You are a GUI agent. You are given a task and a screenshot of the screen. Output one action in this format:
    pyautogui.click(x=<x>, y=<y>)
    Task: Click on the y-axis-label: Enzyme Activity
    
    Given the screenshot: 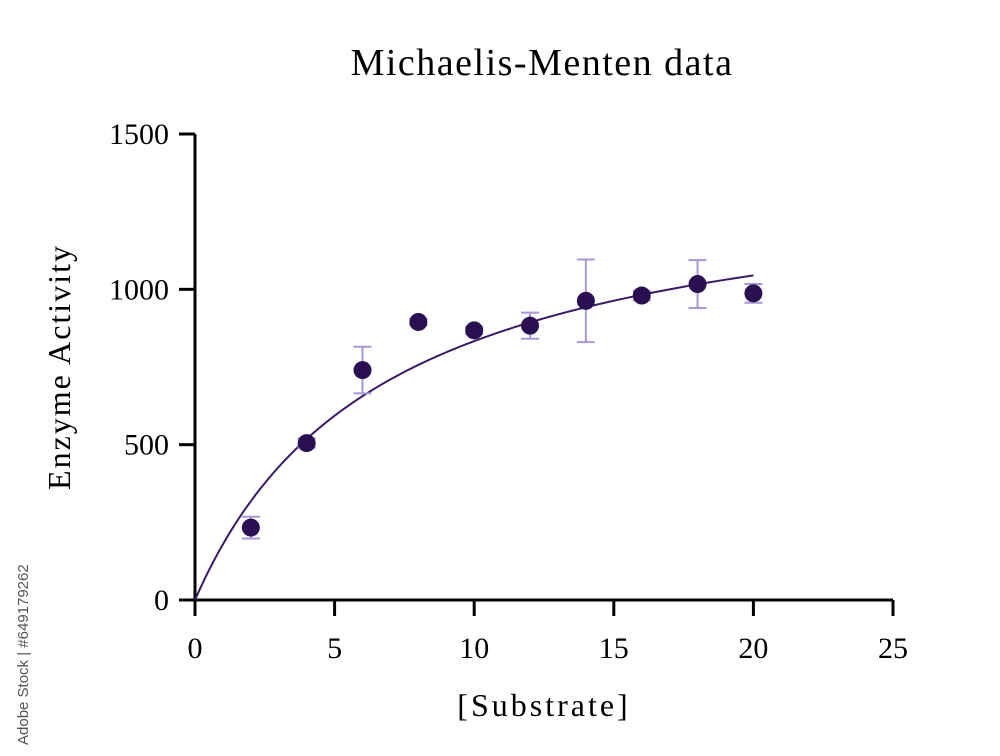 What is the action you would take?
    pyautogui.click(x=59, y=367)
    